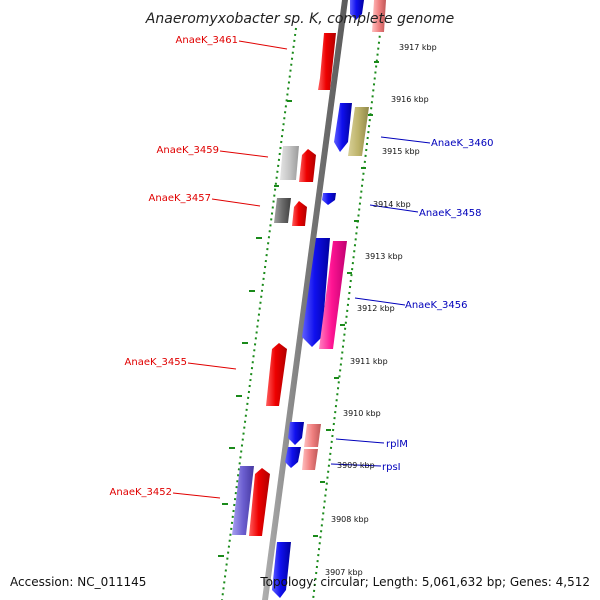  What do you see at coordinates (344, 572) in the screenshot?
I see `kbp-label: 3907 kbp` at bounding box center [344, 572].